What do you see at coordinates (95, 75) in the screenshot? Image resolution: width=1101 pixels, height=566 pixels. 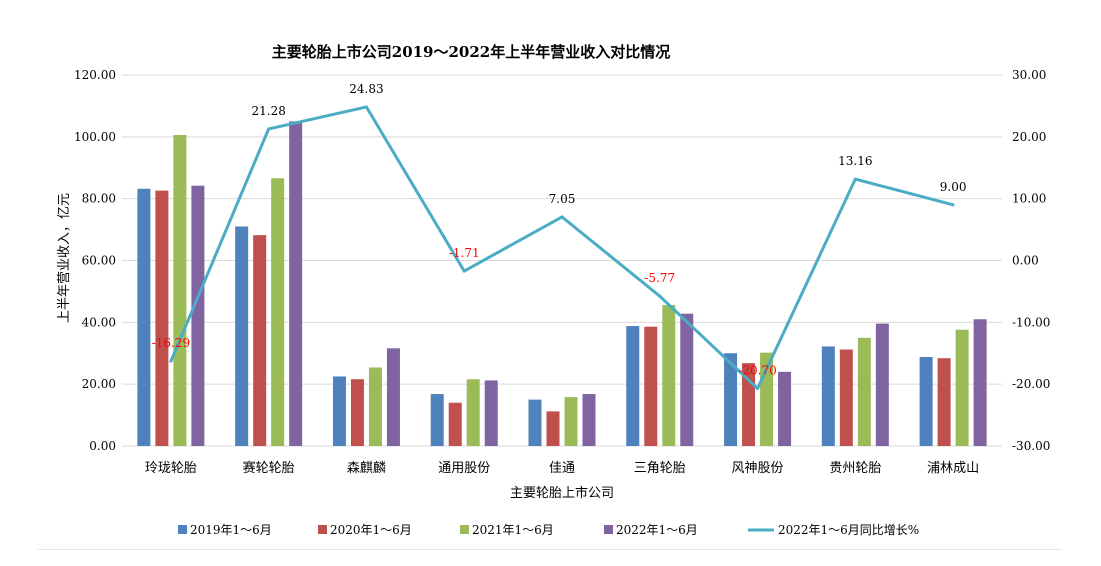 I see `y-tick-label: 120.00` at bounding box center [95, 75].